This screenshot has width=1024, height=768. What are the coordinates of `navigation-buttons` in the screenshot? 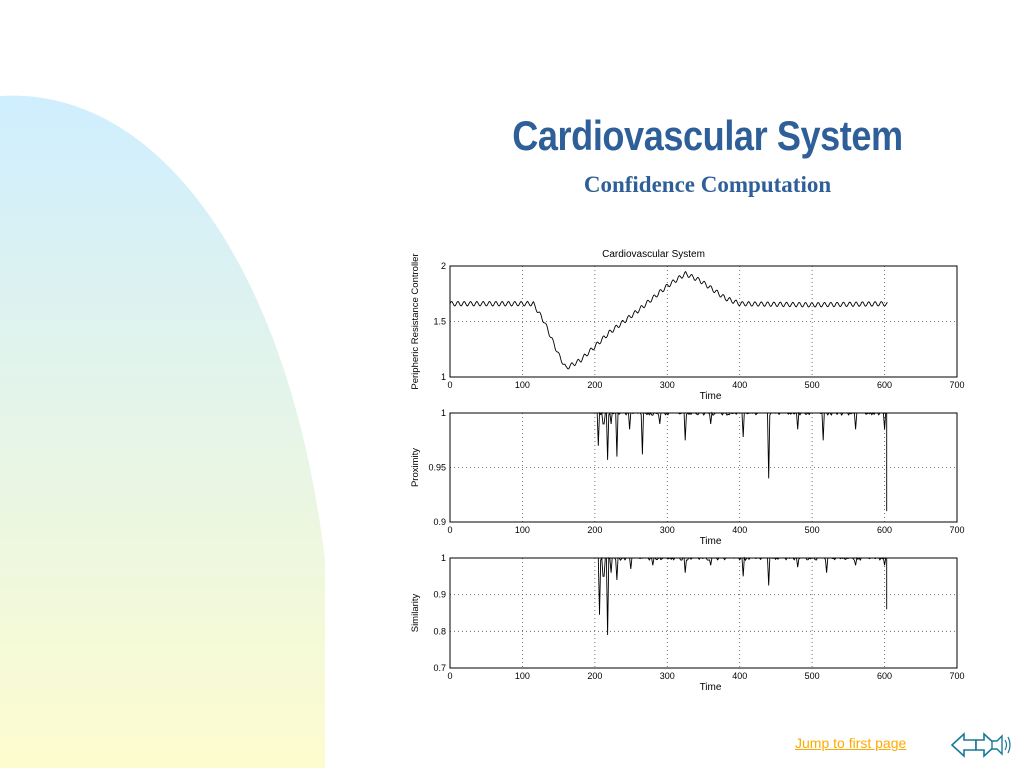 It's located at (980, 745).